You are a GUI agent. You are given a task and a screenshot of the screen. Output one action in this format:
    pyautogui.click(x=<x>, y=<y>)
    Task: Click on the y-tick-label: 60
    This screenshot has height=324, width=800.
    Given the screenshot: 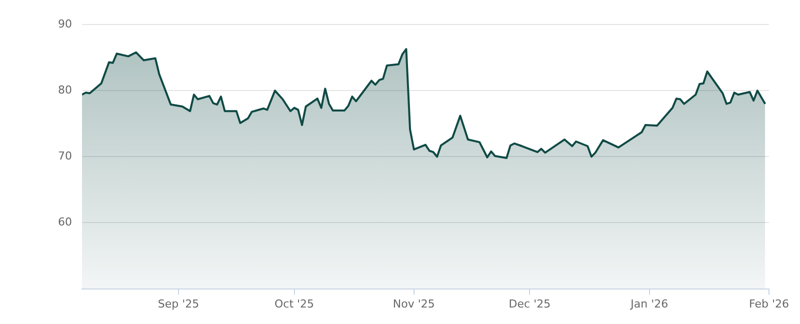 What is the action you would take?
    pyautogui.click(x=65, y=222)
    